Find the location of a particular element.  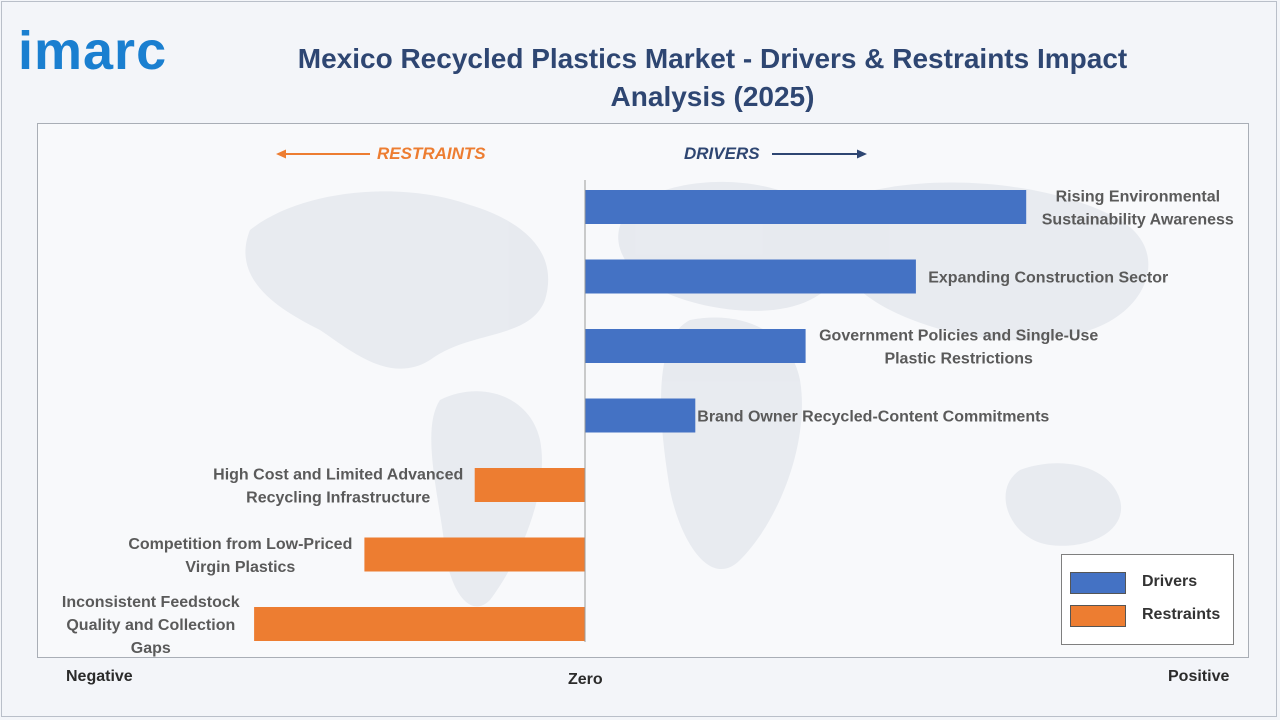

legend-label-drivers: Drivers is located at coordinates (1170, 581).